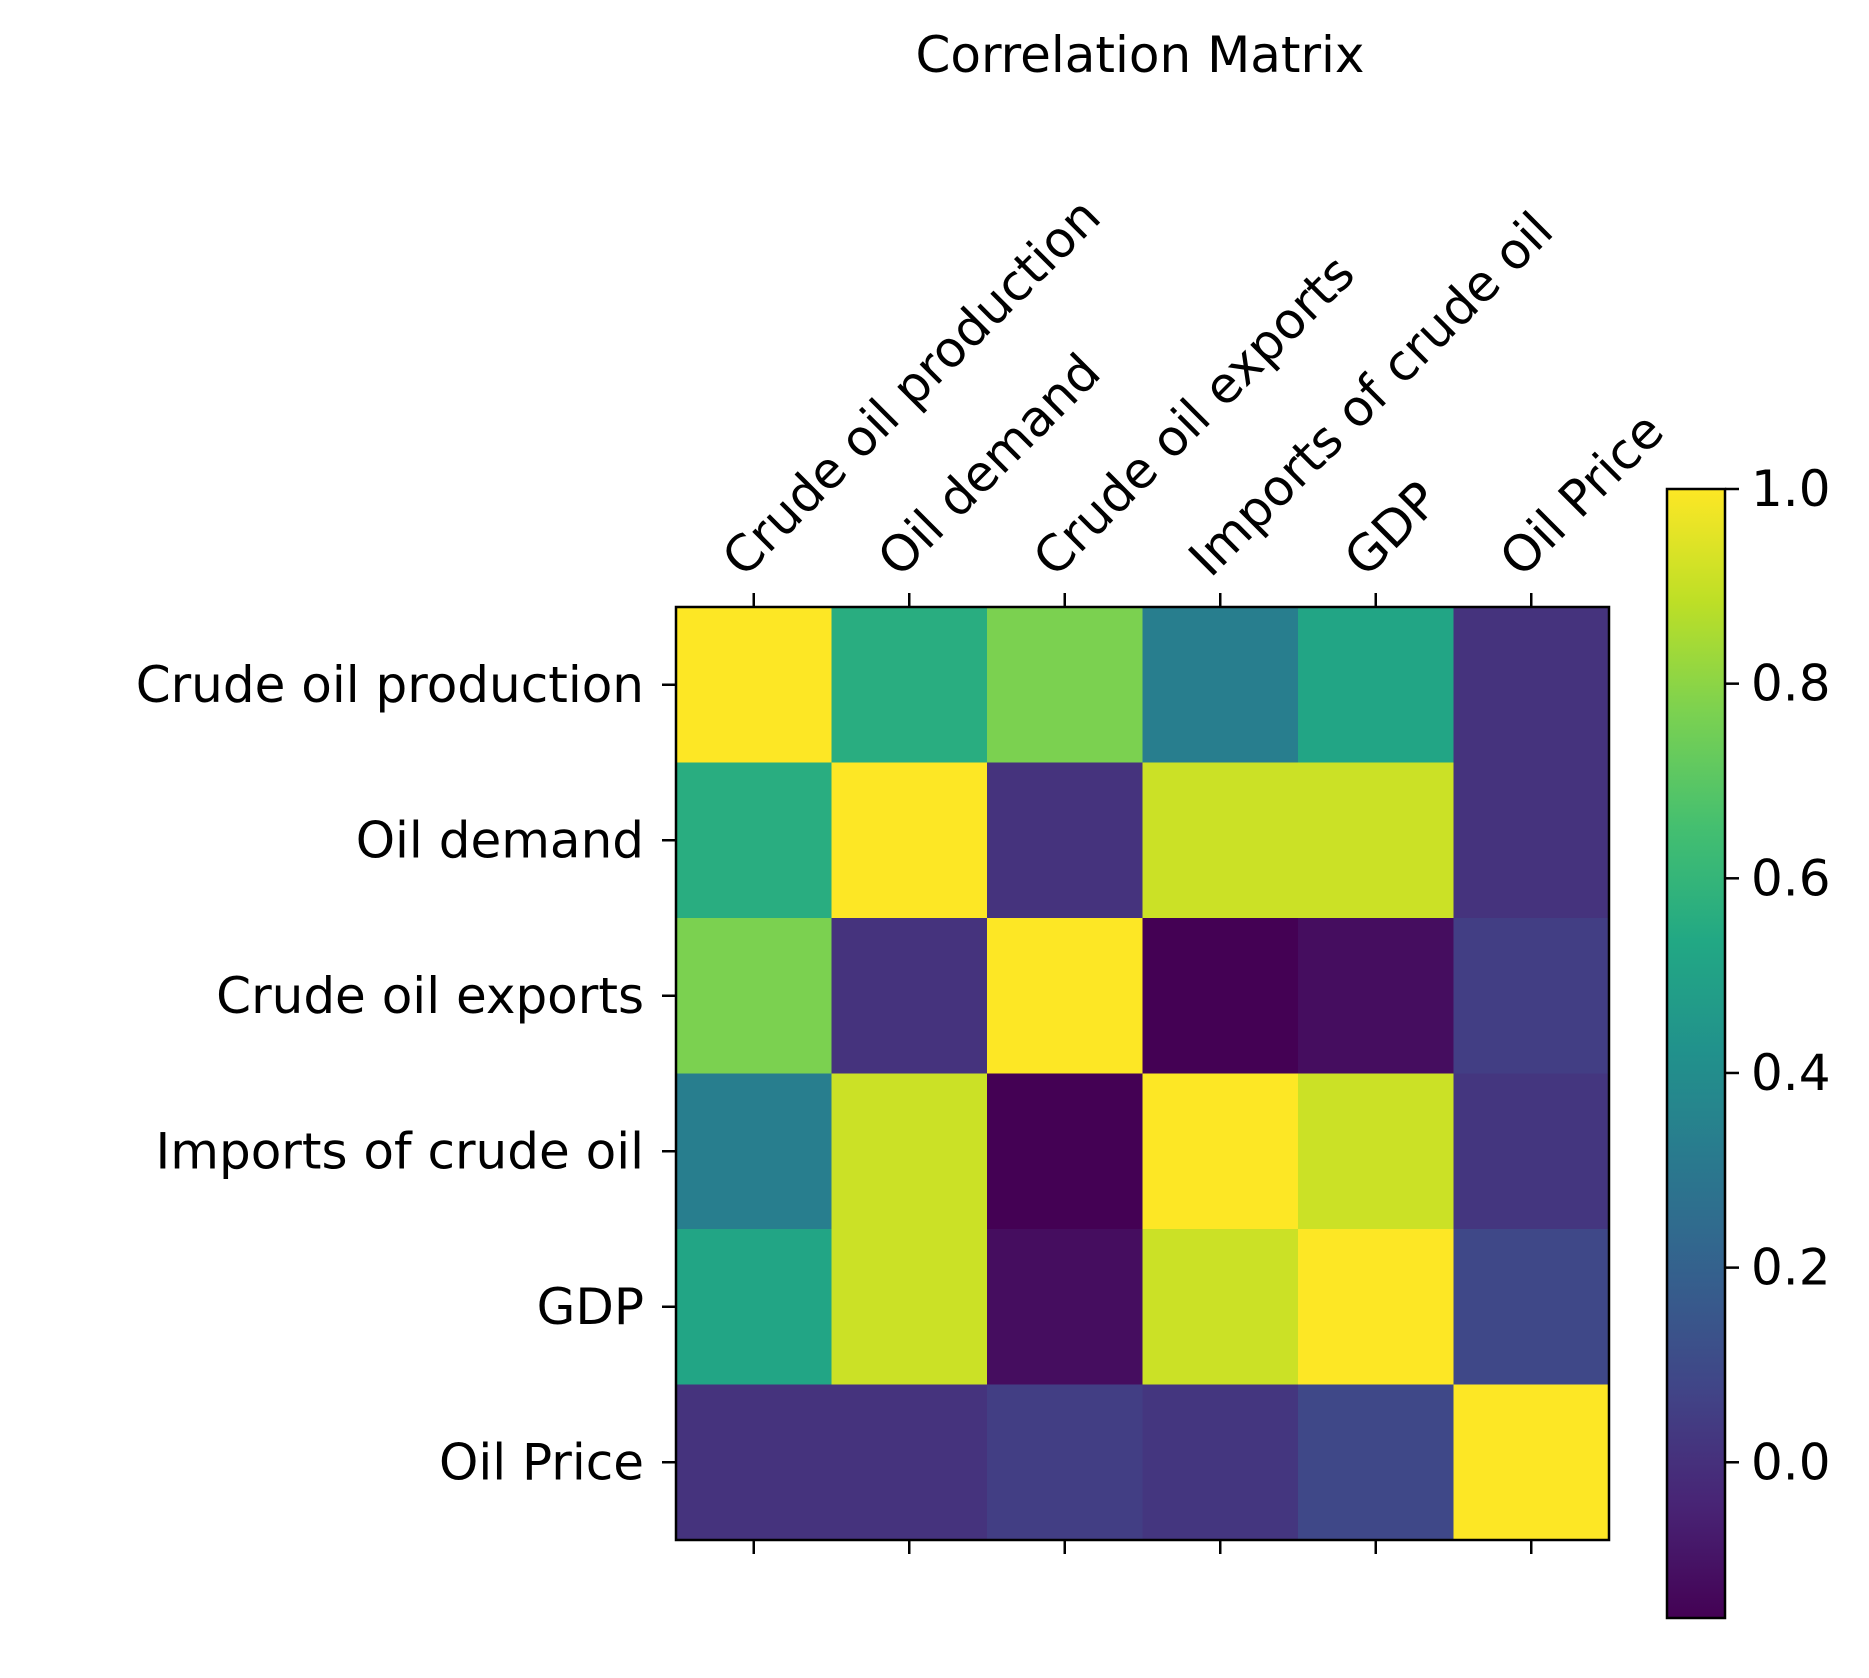 Image resolution: width=1869 pixels, height=1678 pixels. Describe the element at coordinates (430, 996) in the screenshot. I see `y-label-crude-oil-exports: Crude oil exports` at that location.